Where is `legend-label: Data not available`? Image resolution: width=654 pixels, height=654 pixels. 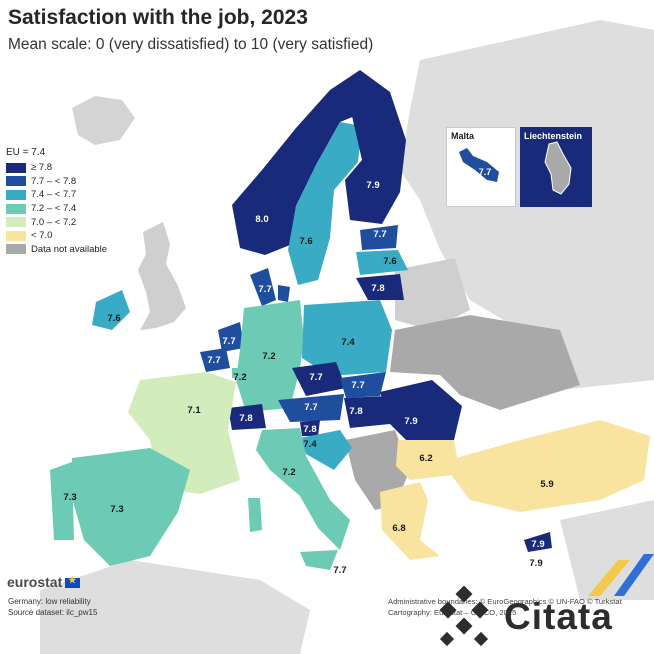
legend-label: Data not available is located at coordinates (69, 249).